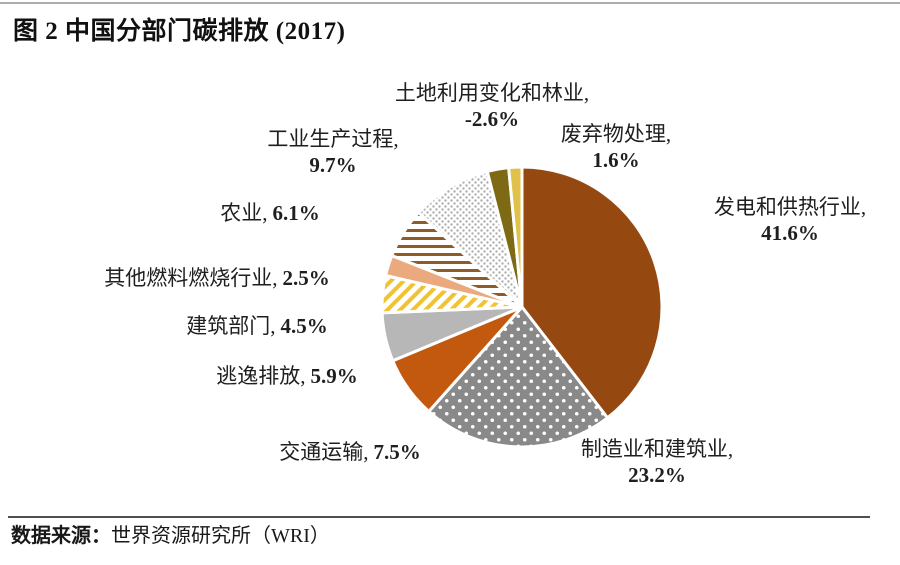  What do you see at coordinates (261, 376) in the screenshot?
I see `label-fugitive-name: 逃逸排放,` at bounding box center [261, 376].